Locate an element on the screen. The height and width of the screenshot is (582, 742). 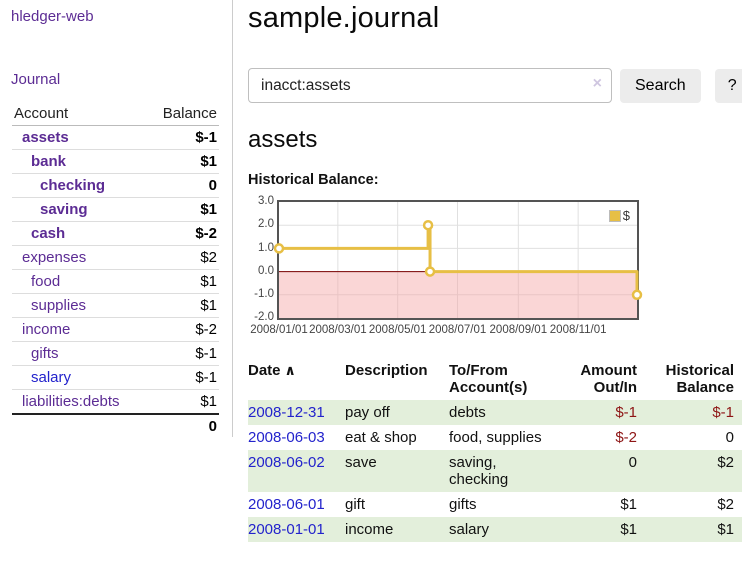
register-description-cell: income is located at coordinates (369, 530).